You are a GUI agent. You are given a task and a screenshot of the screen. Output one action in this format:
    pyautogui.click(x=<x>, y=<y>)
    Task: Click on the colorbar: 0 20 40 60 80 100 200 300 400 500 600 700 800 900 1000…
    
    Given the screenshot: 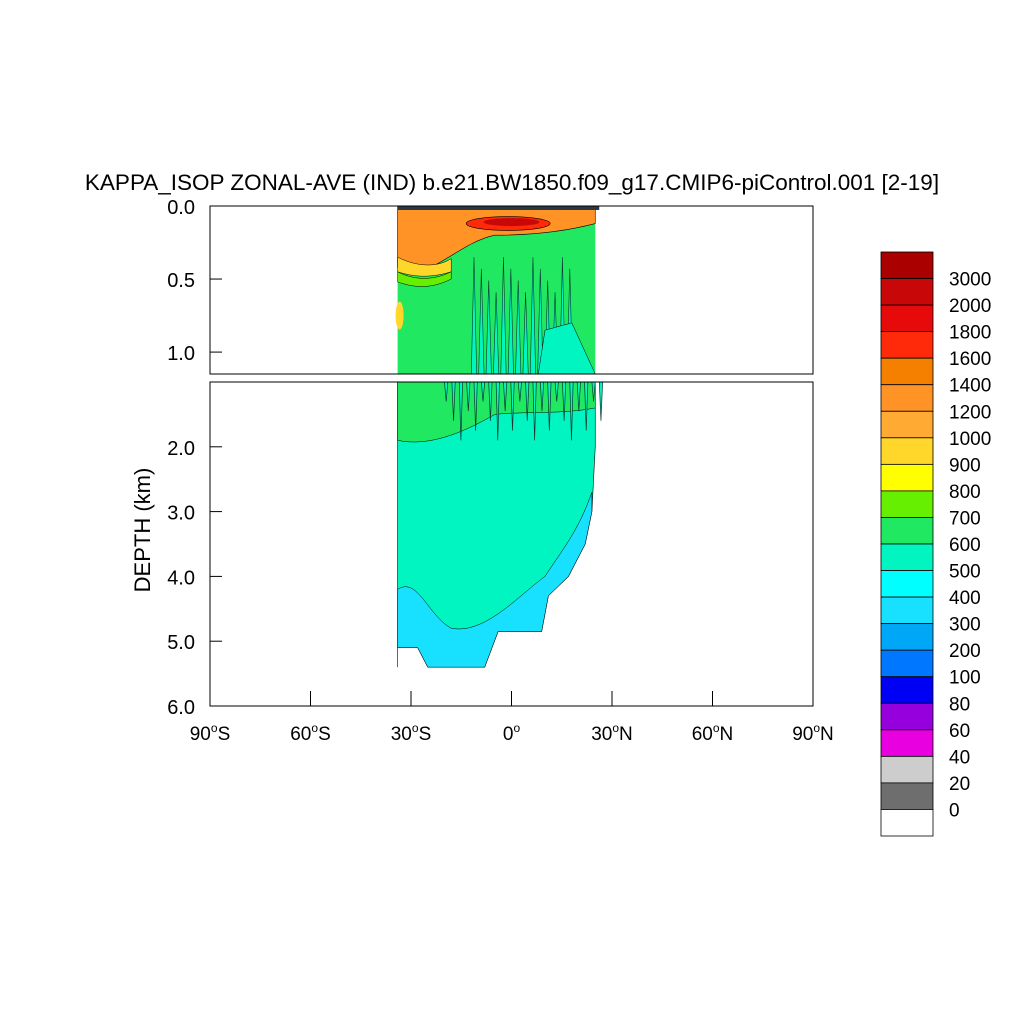 What is the action you would take?
    pyautogui.click(x=935, y=544)
    